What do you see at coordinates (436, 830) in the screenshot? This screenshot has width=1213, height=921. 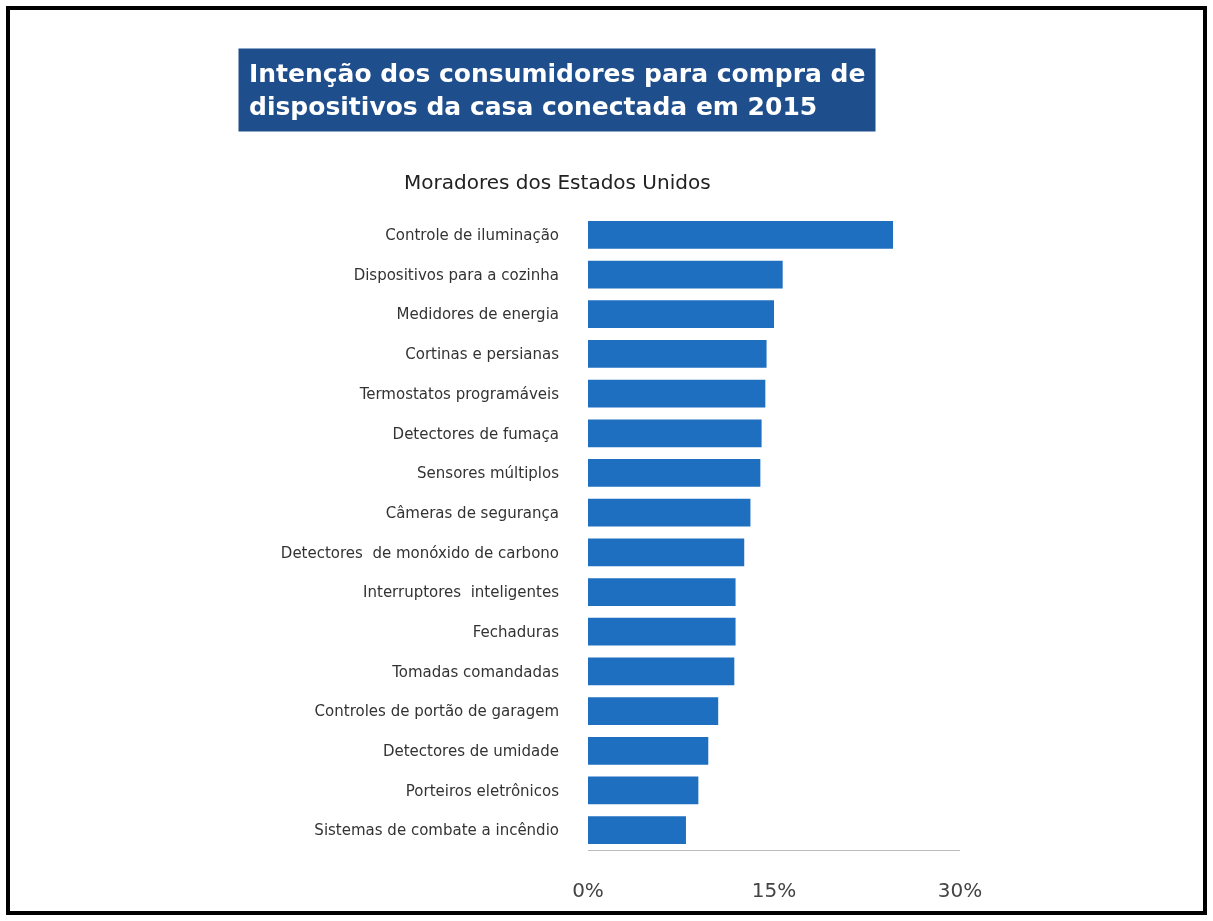 I see `y-tick-label: Sistemas de combate a incêndio` at bounding box center [436, 830].